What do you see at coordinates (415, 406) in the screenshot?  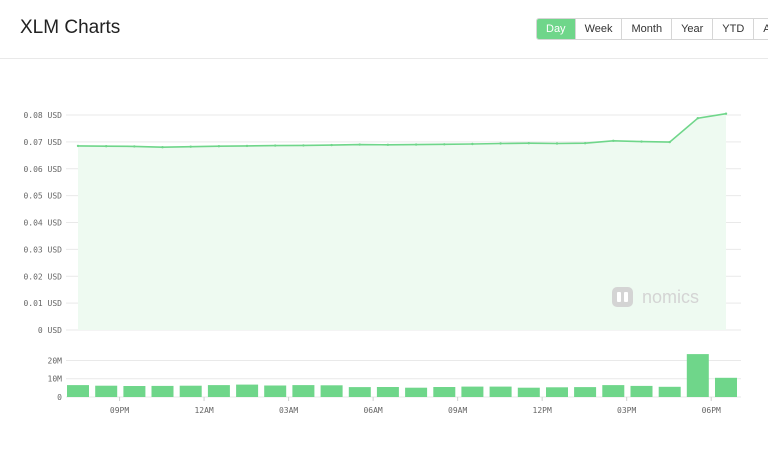 I see `time-x-axis: 09PM 12AM 03AM 06AM 09AM 12PM 03PM 06PM` at bounding box center [415, 406].